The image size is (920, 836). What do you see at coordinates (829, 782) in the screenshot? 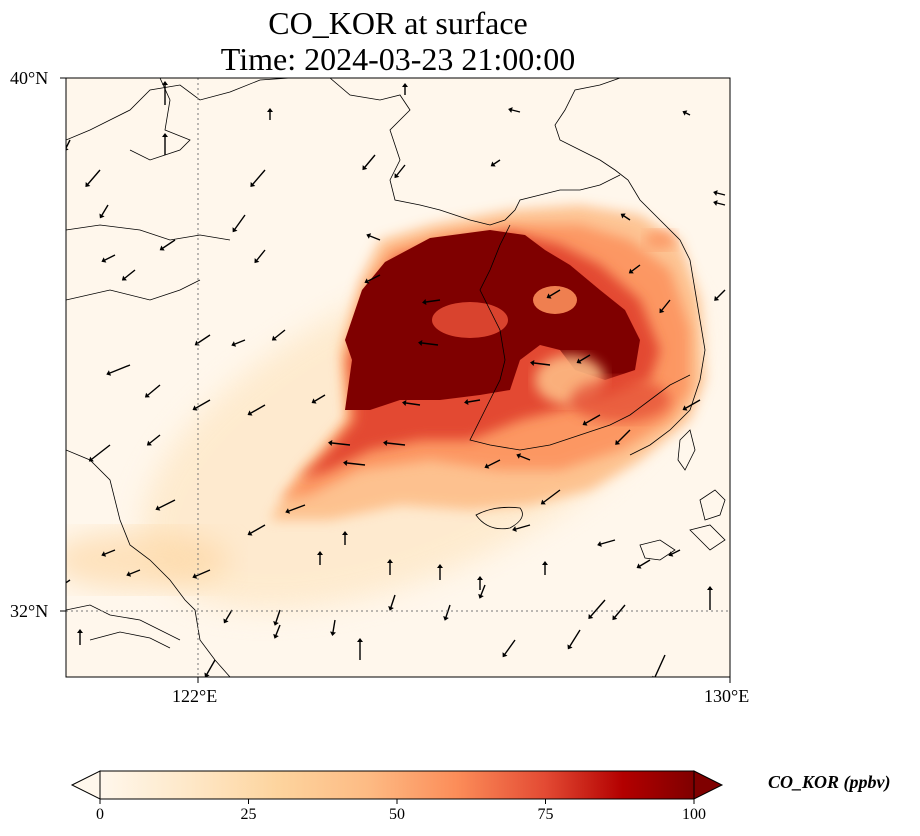
I see `colorbar-label: CO_KOR (ppbv)` at bounding box center [829, 782].